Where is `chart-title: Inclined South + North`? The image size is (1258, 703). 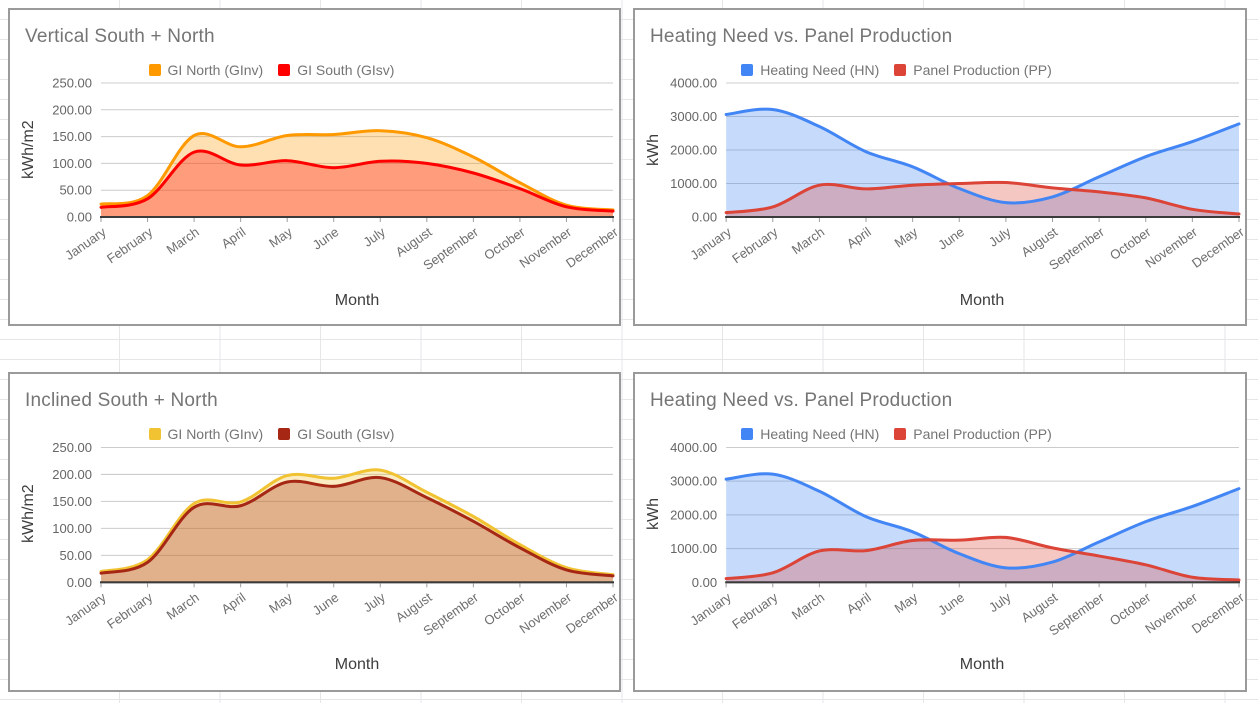
chart-title: Inclined South + North is located at coordinates (121, 400).